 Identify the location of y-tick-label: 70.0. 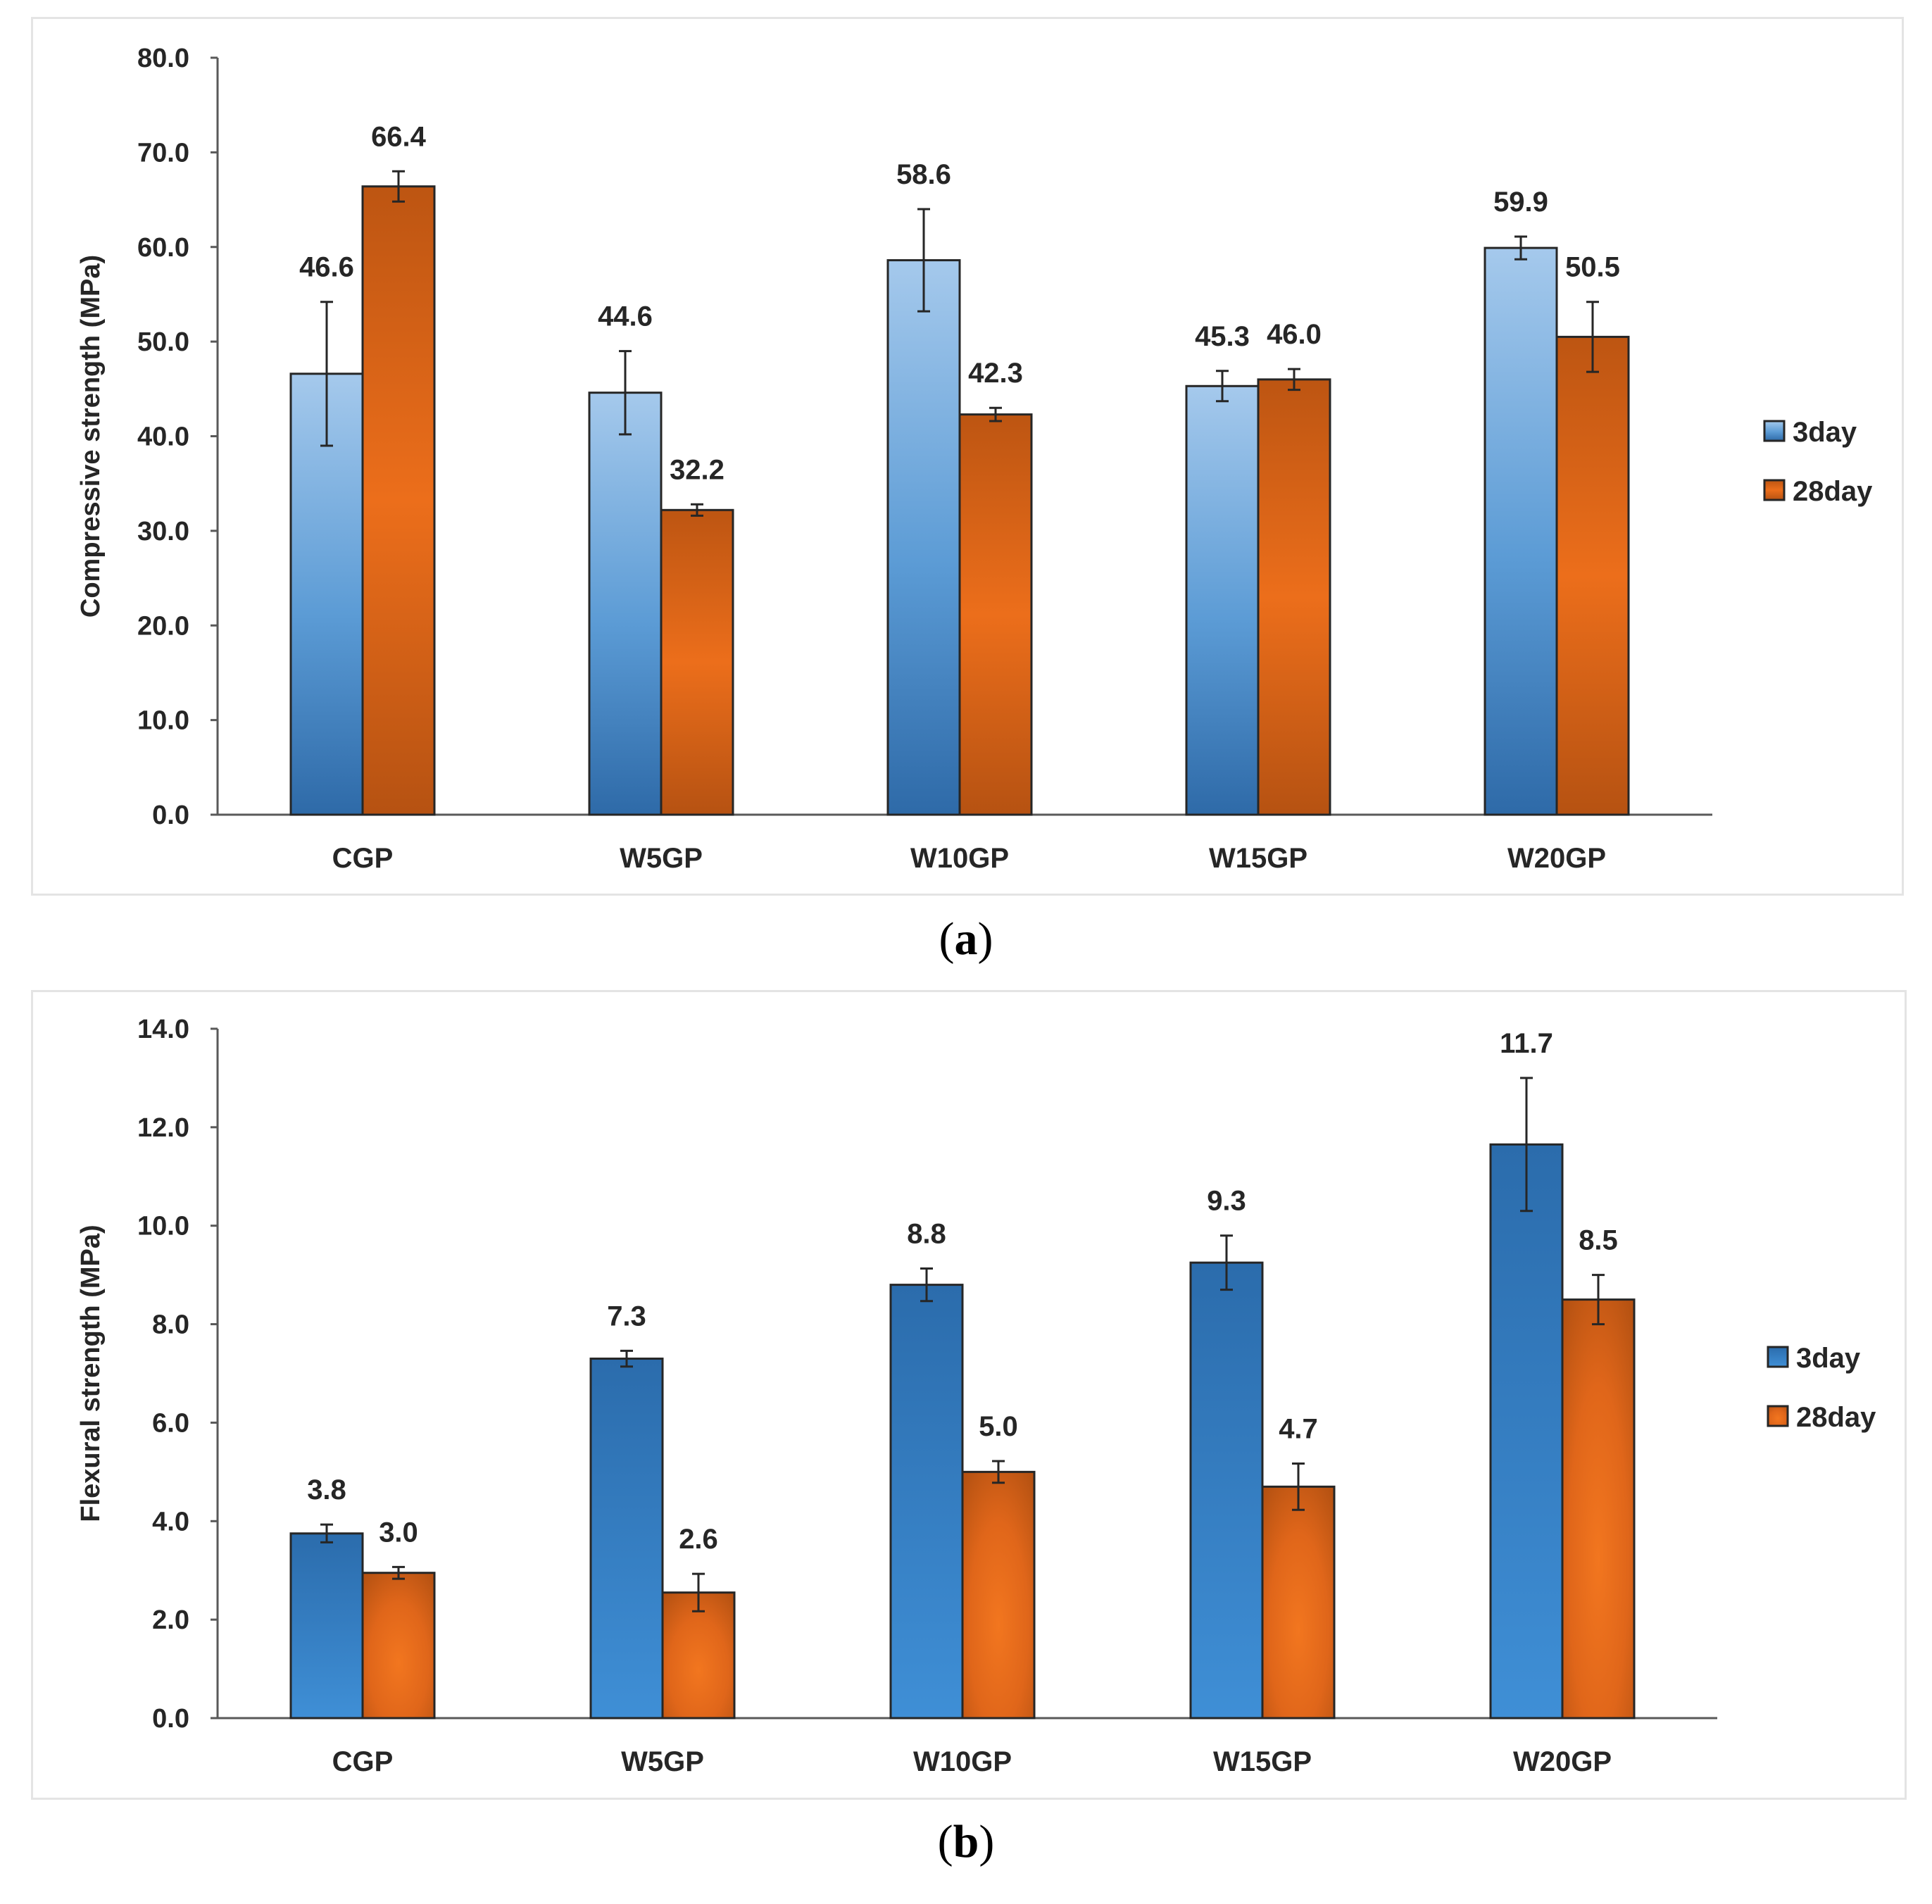
(163, 153).